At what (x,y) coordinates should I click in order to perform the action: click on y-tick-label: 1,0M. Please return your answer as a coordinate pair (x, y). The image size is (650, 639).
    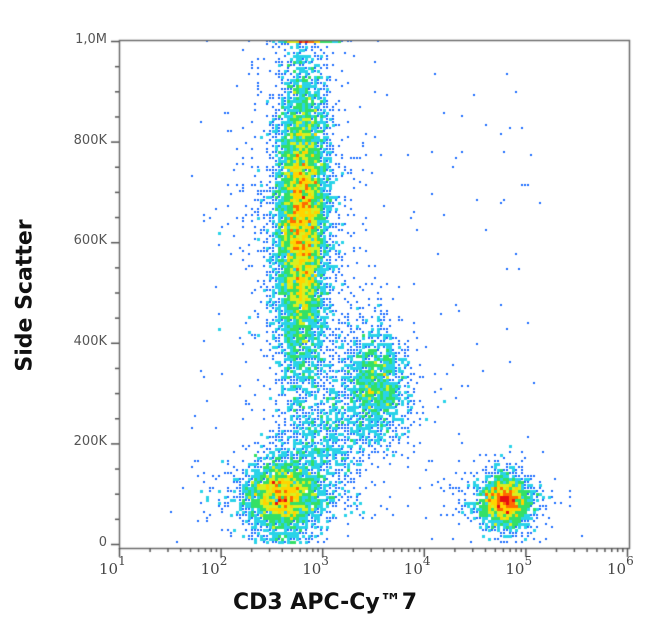
    Looking at the image, I should click on (91, 39).